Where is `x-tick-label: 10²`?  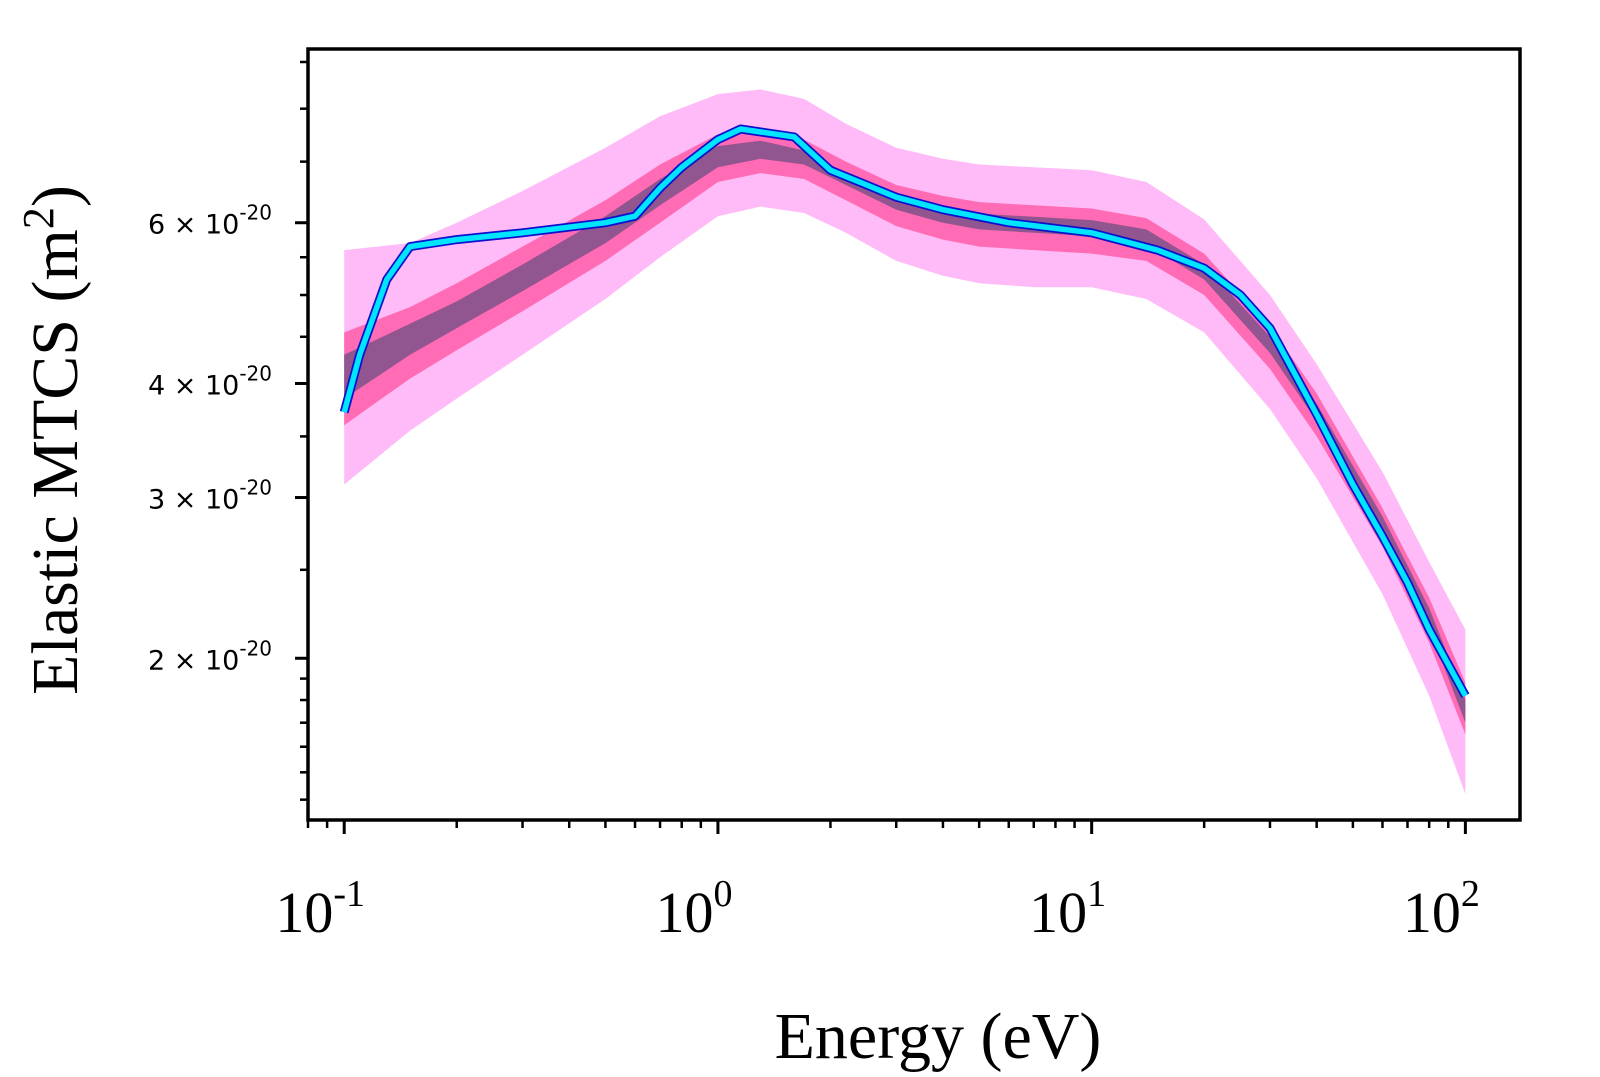 x-tick-label: 10² is located at coordinates (1441, 909).